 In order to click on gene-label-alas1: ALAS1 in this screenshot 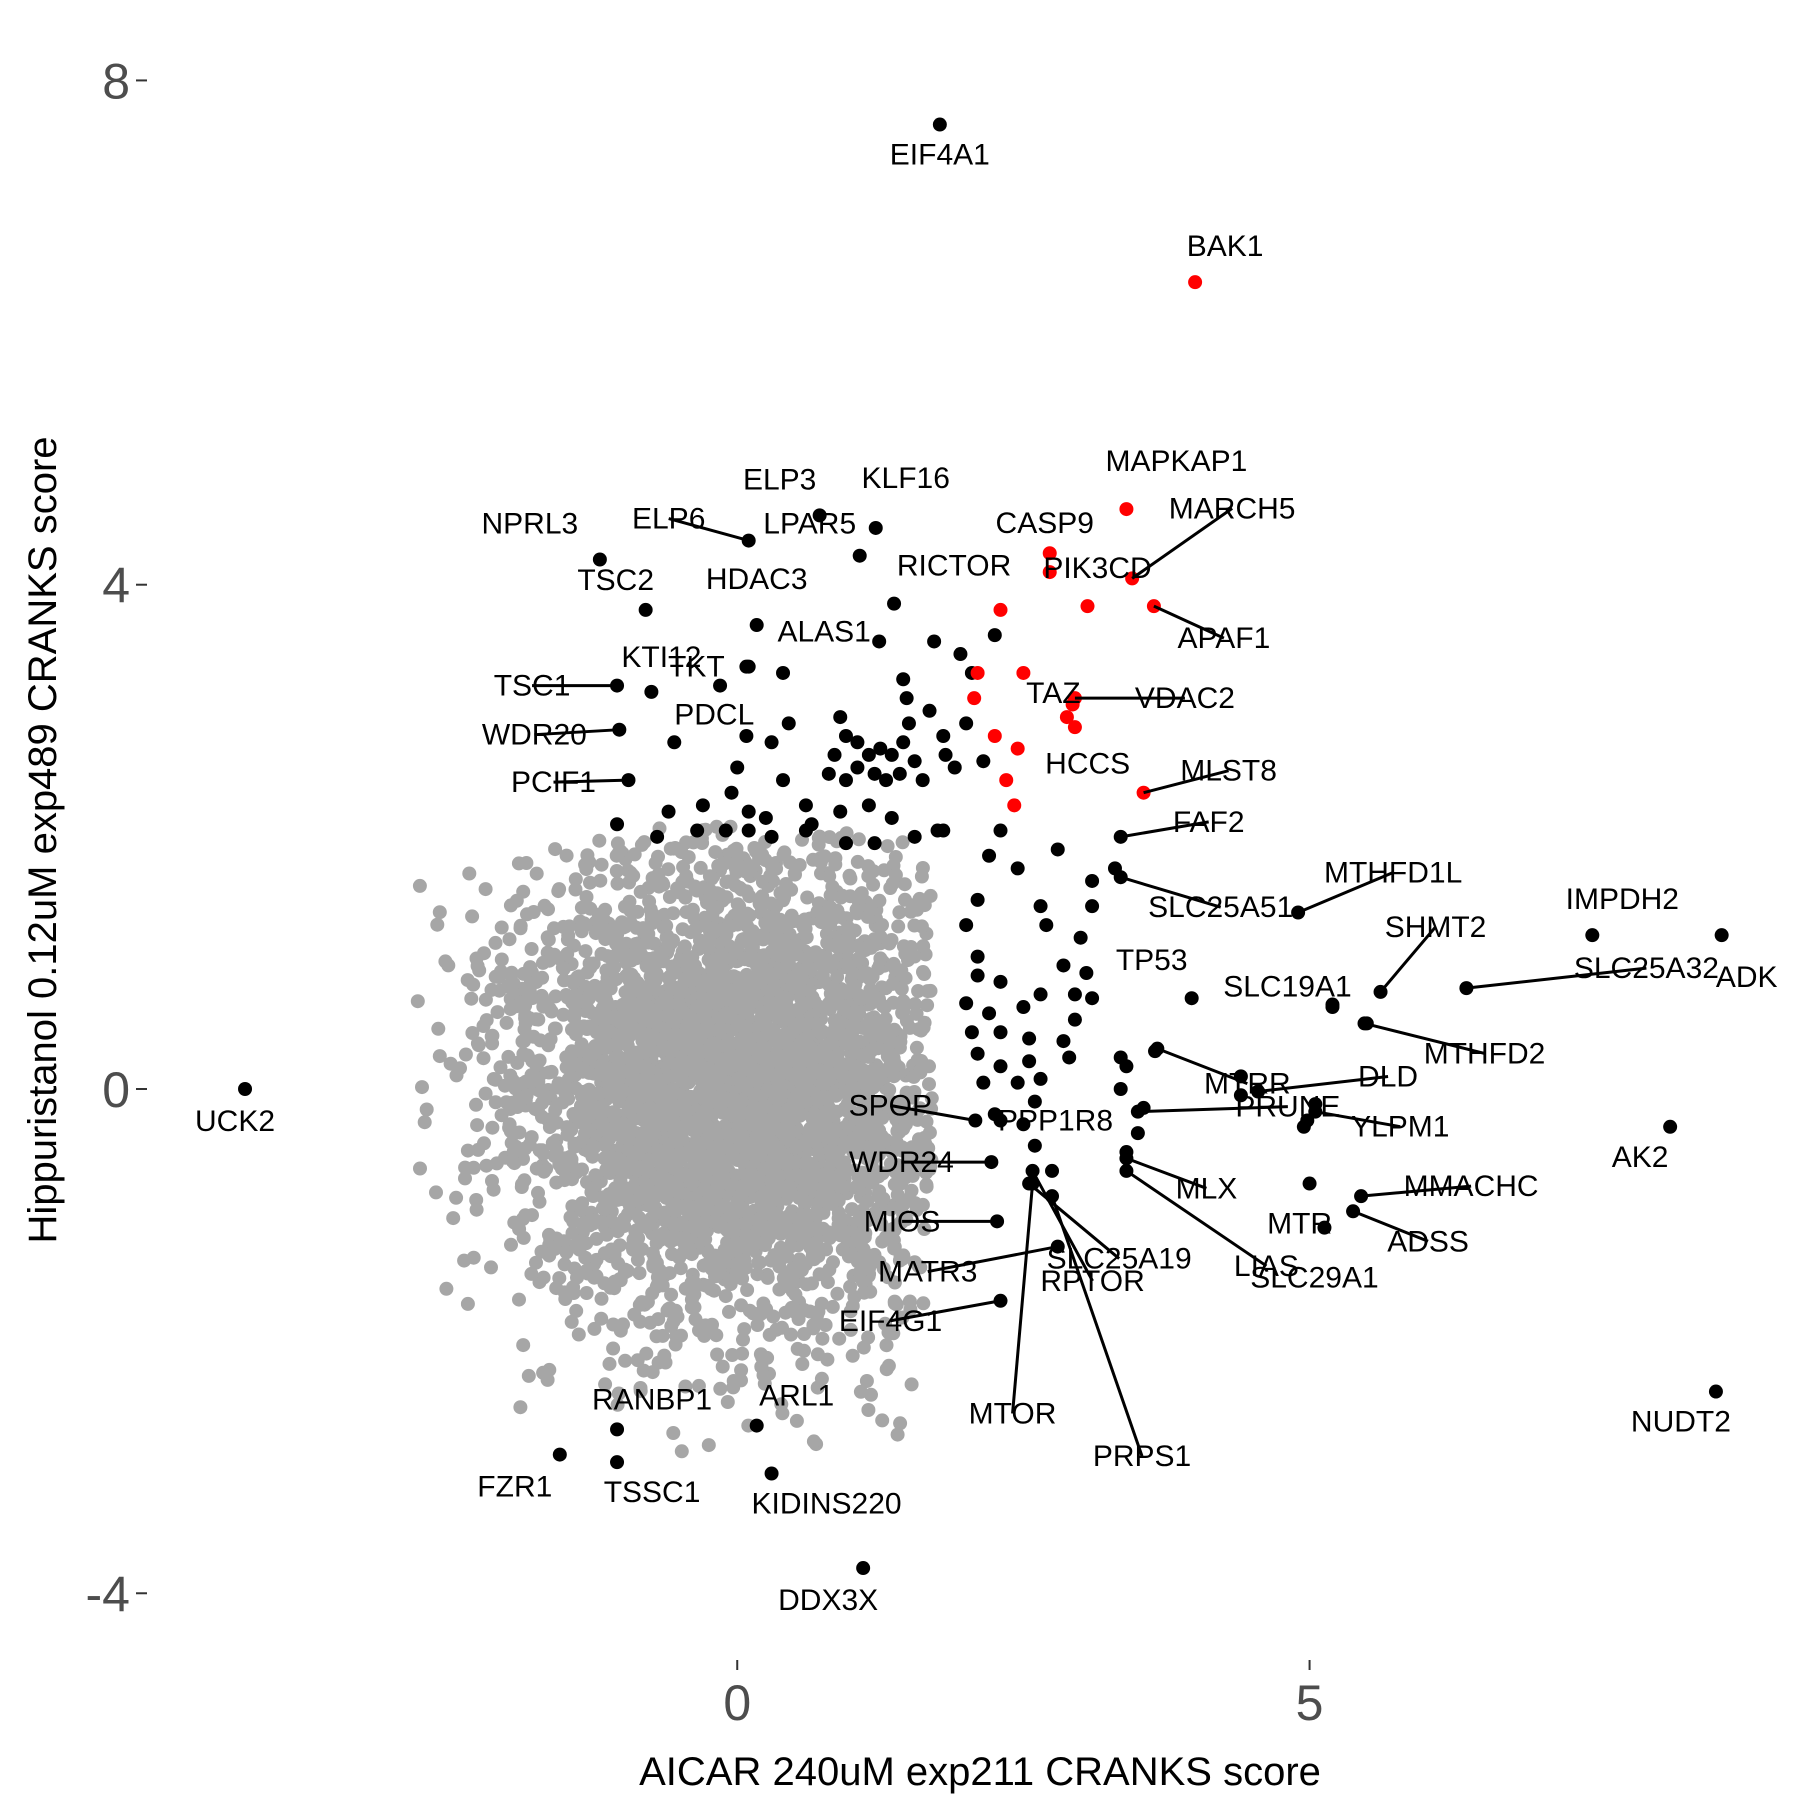, I will do `click(823, 631)`.